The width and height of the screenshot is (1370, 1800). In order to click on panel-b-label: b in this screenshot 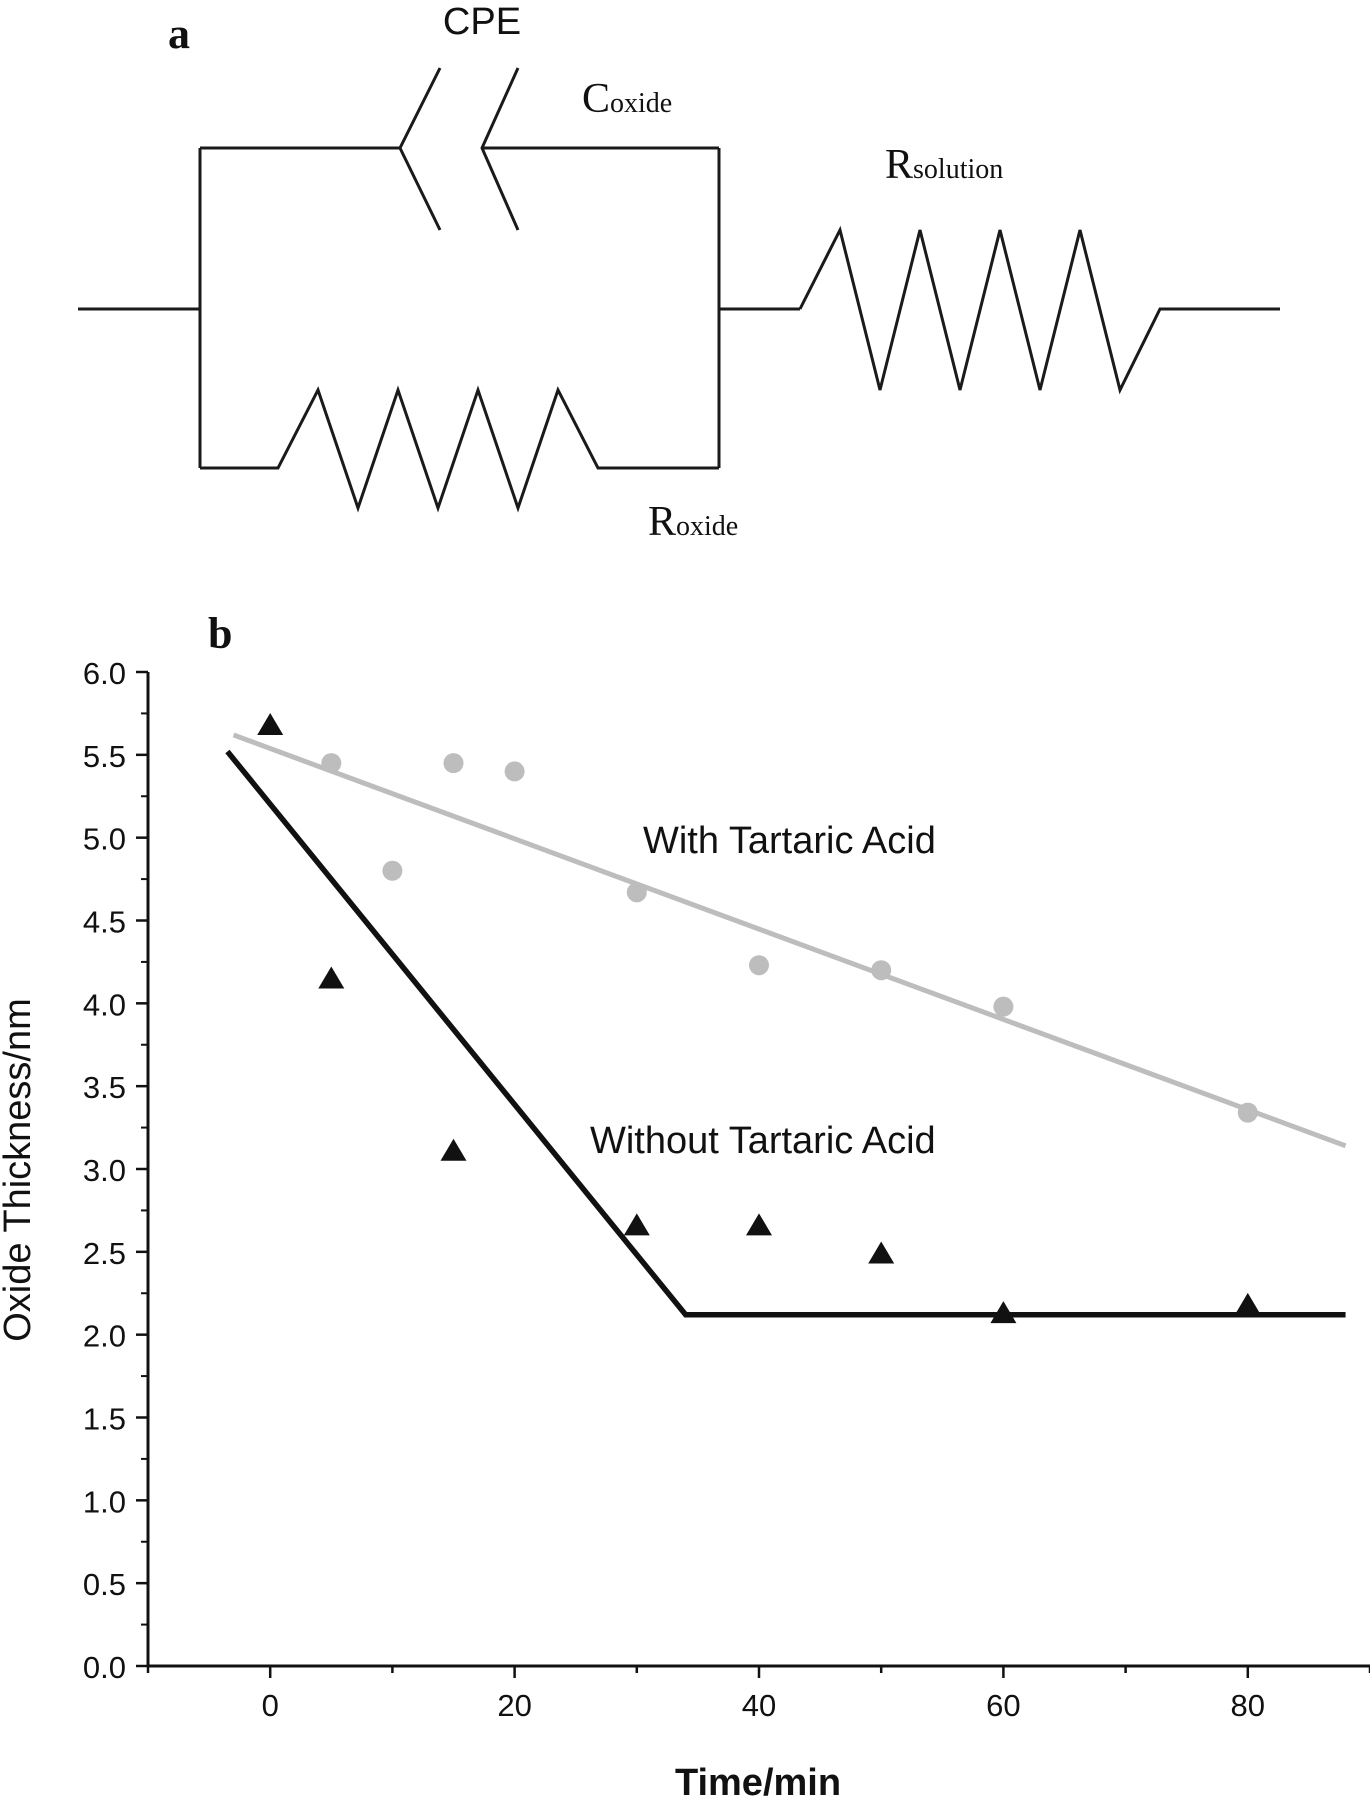, I will do `click(220, 633)`.